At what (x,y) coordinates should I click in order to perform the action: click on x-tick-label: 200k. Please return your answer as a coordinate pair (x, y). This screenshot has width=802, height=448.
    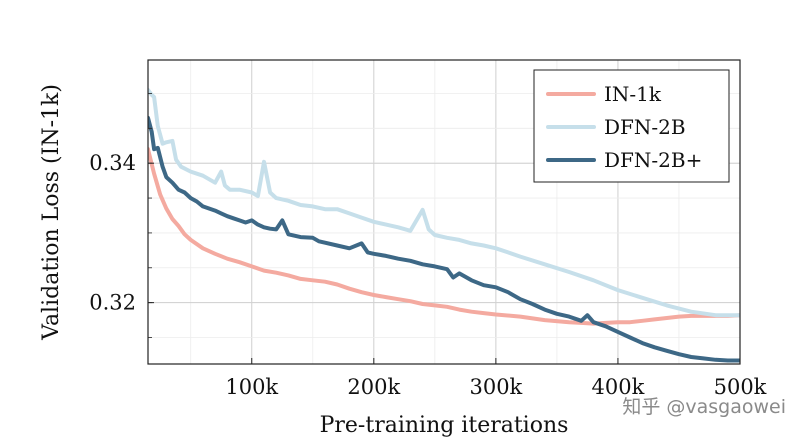
    Looking at the image, I should click on (373, 387).